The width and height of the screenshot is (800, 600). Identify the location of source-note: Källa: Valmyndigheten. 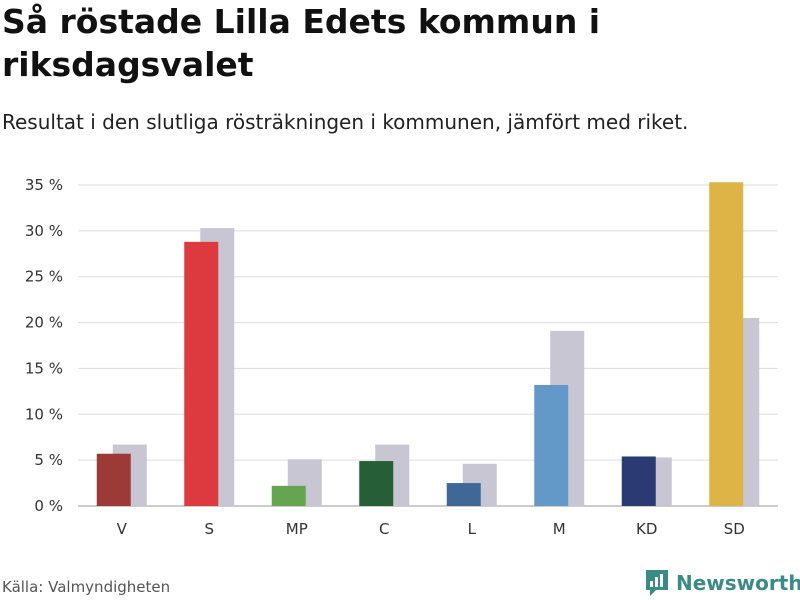
(86, 587).